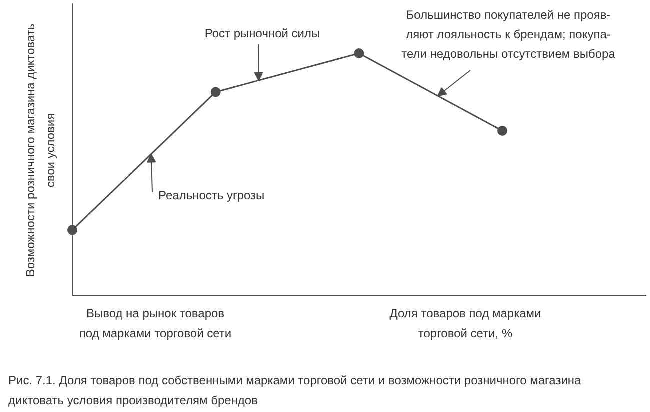 Image resolution: width=650 pixels, height=412 pixels. I want to click on annotation: Реальность угрозы, so click(211, 195).